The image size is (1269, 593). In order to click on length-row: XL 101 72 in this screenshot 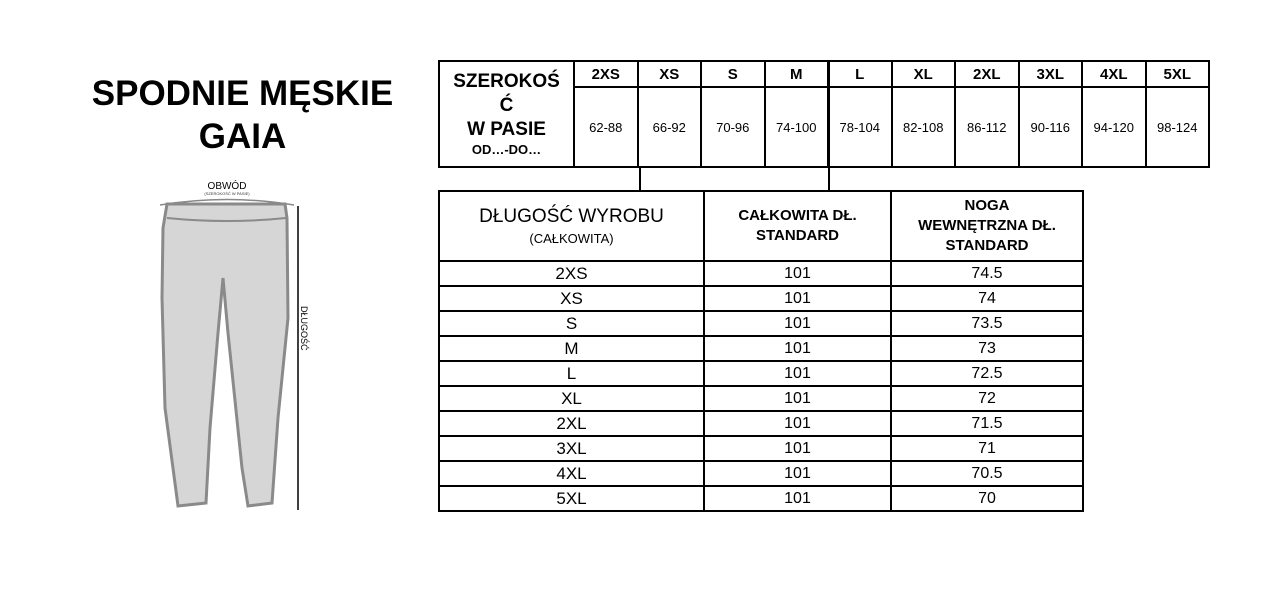, I will do `click(761, 398)`.